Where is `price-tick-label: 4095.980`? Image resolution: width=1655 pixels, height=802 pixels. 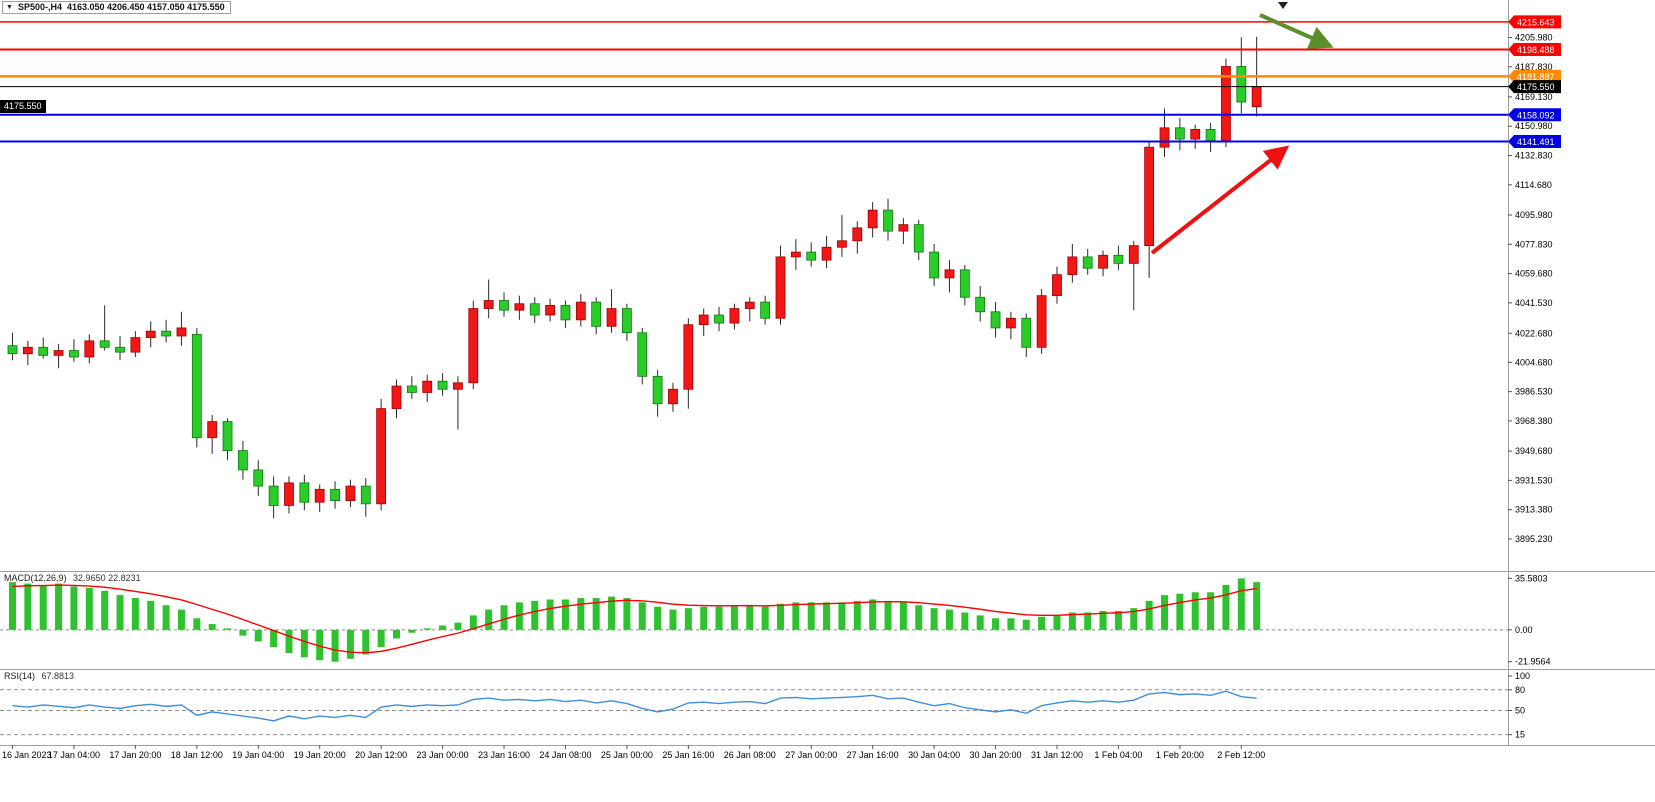 price-tick-label: 4095.980 is located at coordinates (1534, 215).